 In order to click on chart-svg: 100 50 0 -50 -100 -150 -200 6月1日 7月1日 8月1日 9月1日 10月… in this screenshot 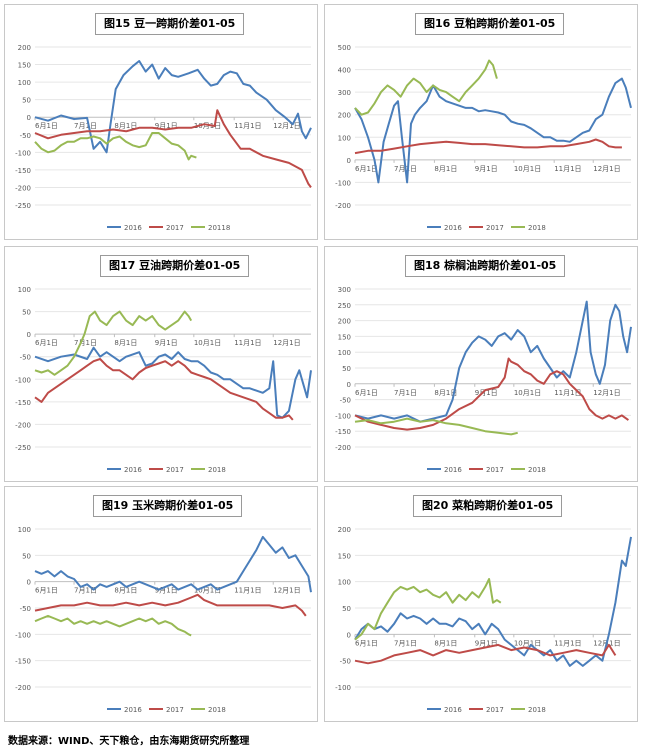, I will do `click(163, 620)`.